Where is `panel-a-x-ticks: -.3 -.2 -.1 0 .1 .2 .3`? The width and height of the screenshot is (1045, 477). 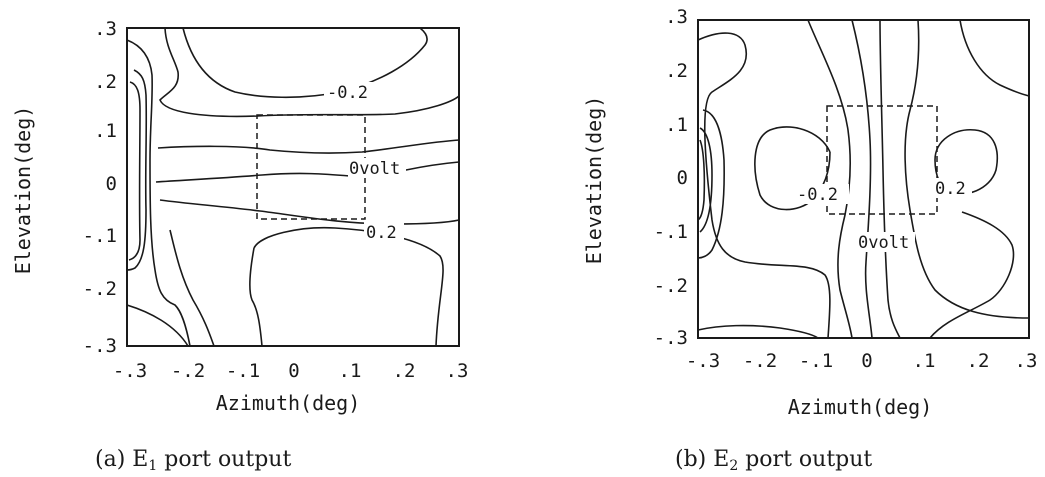 panel-a-x-ticks: -.3 -.2 -.1 0 .1 .2 .3 is located at coordinates (291, 371).